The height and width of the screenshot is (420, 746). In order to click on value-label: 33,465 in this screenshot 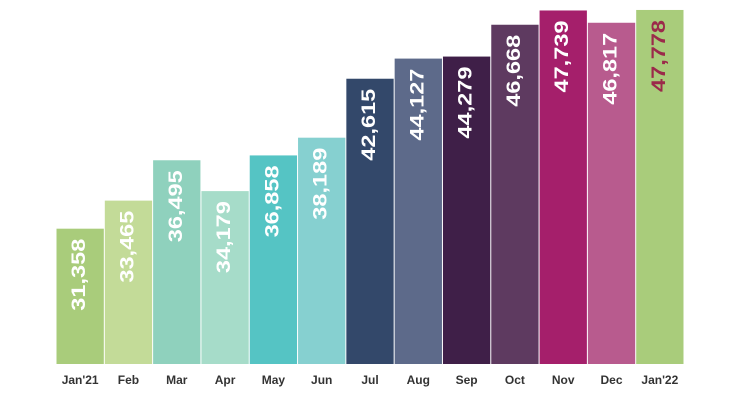, I will do `click(127, 246)`.